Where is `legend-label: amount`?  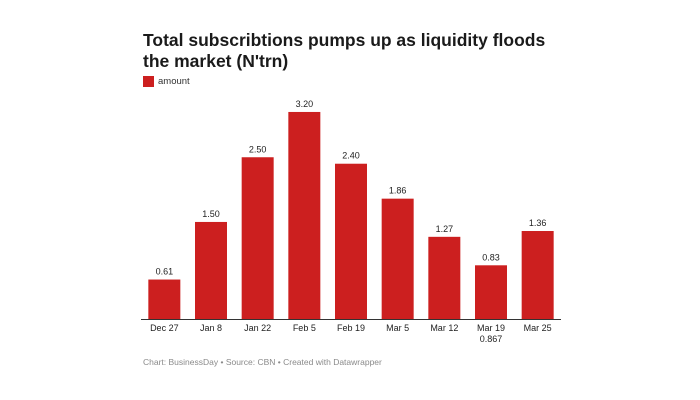 legend-label: amount is located at coordinates (174, 81).